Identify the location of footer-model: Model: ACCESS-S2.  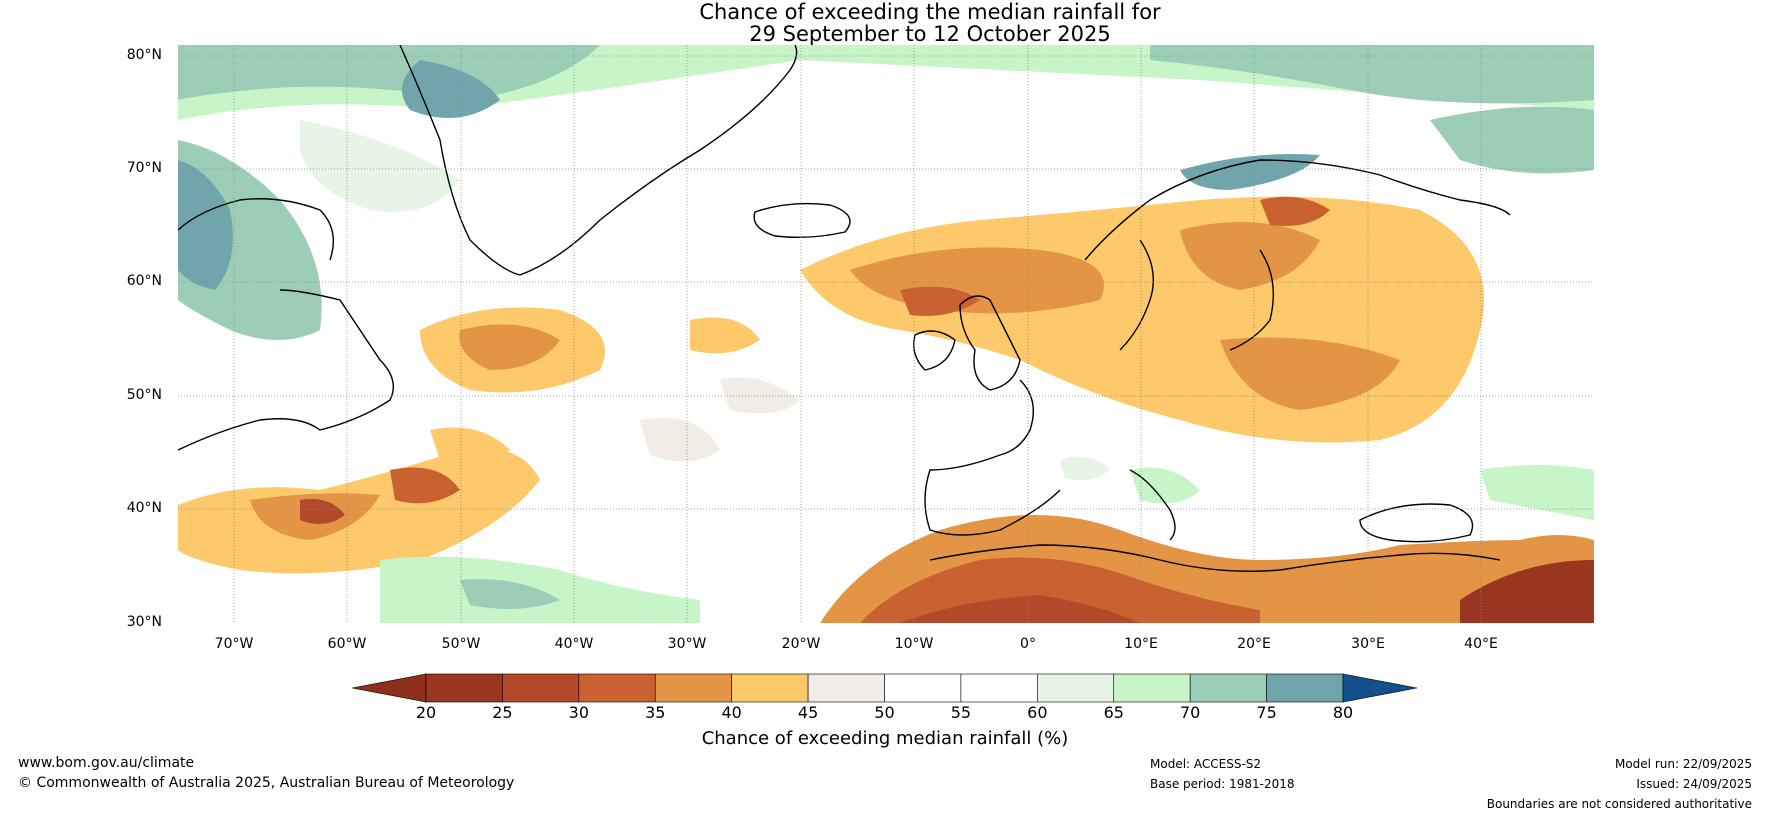
(1206, 764).